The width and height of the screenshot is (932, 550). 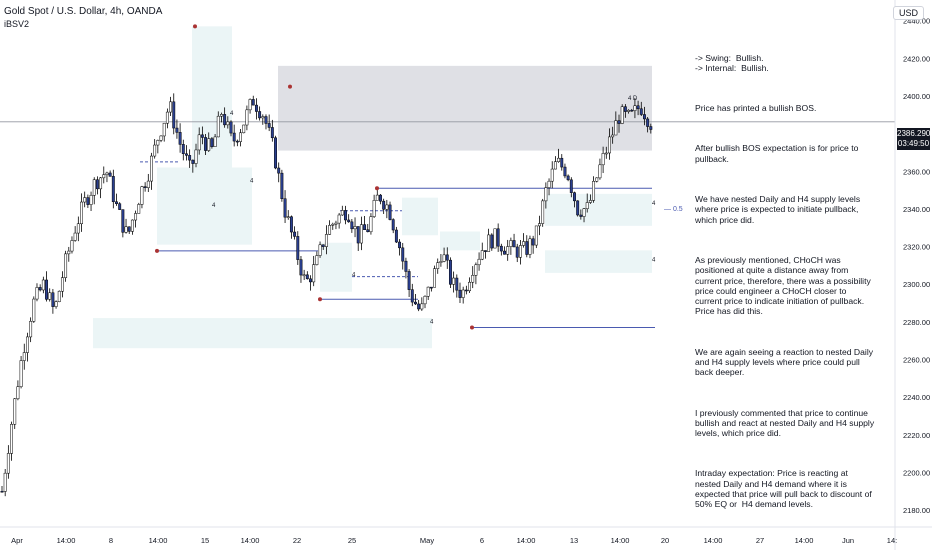 What do you see at coordinates (111, 540) in the screenshot?
I see `time-axis-label: 8` at bounding box center [111, 540].